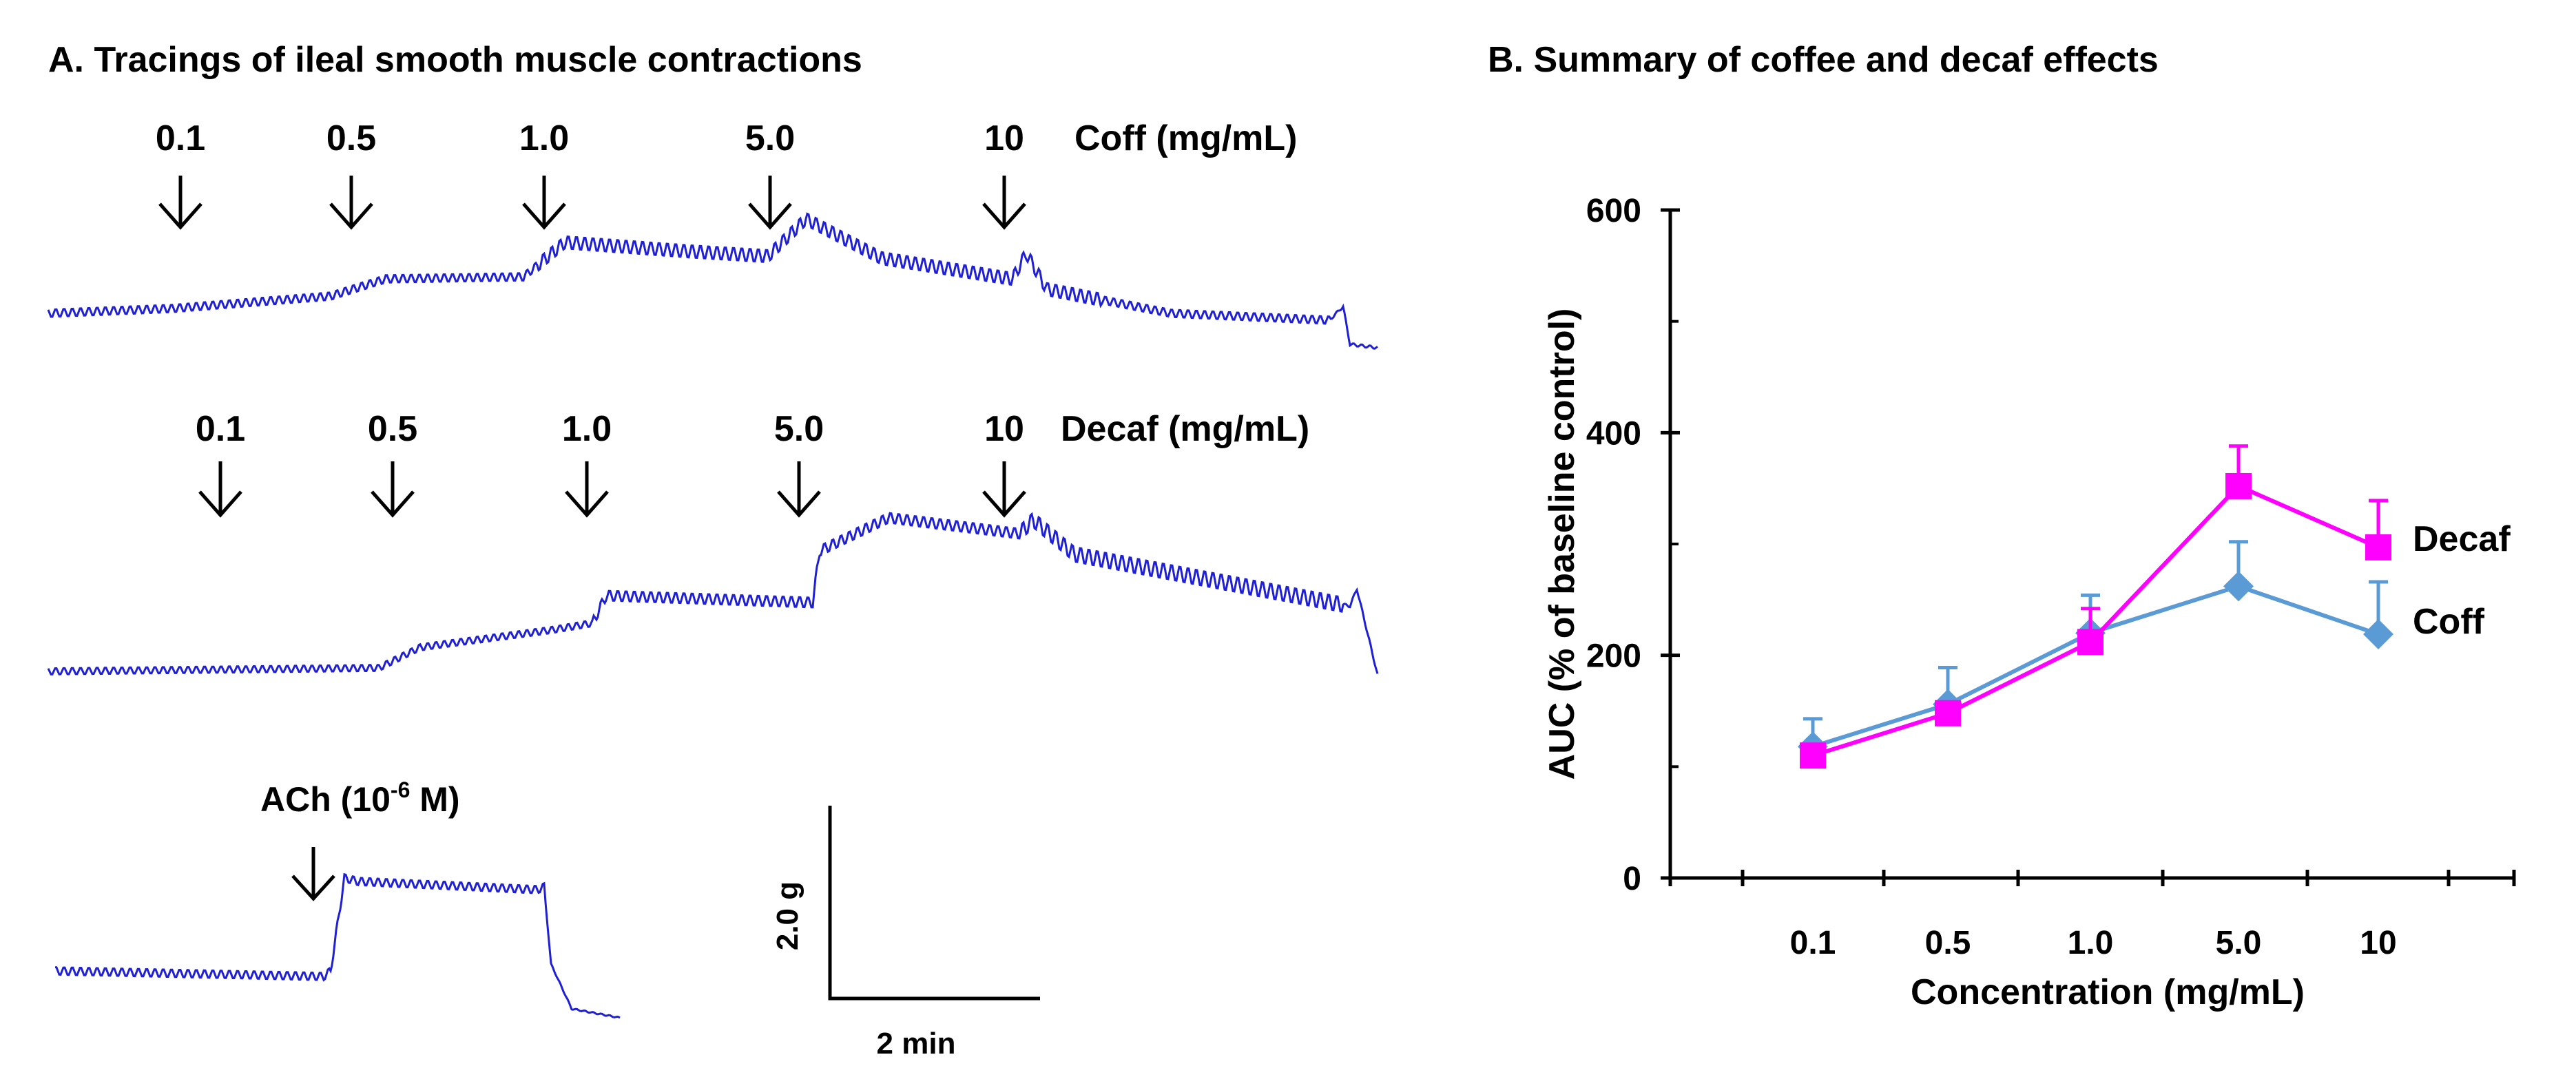 This screenshot has height=1088, width=2576. What do you see at coordinates (916, 1043) in the screenshot?
I see `scale-bar-x-label: 2 min` at bounding box center [916, 1043].